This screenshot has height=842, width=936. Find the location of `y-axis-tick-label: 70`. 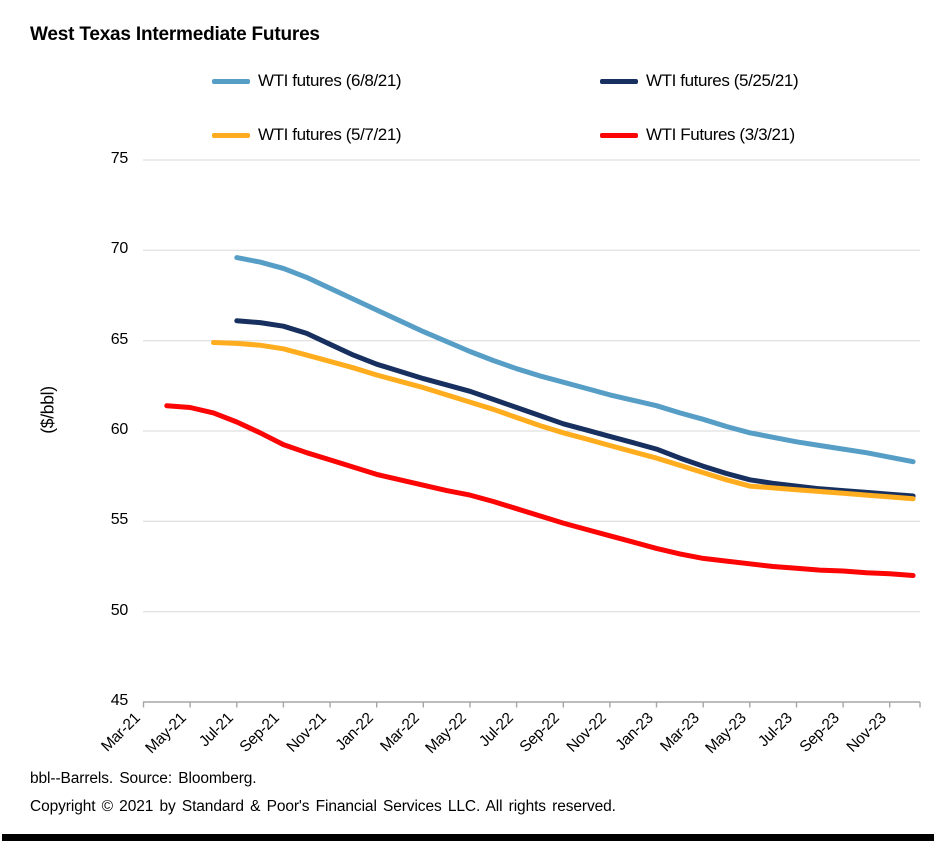

y-axis-tick-label: 70 is located at coordinates (119, 248).